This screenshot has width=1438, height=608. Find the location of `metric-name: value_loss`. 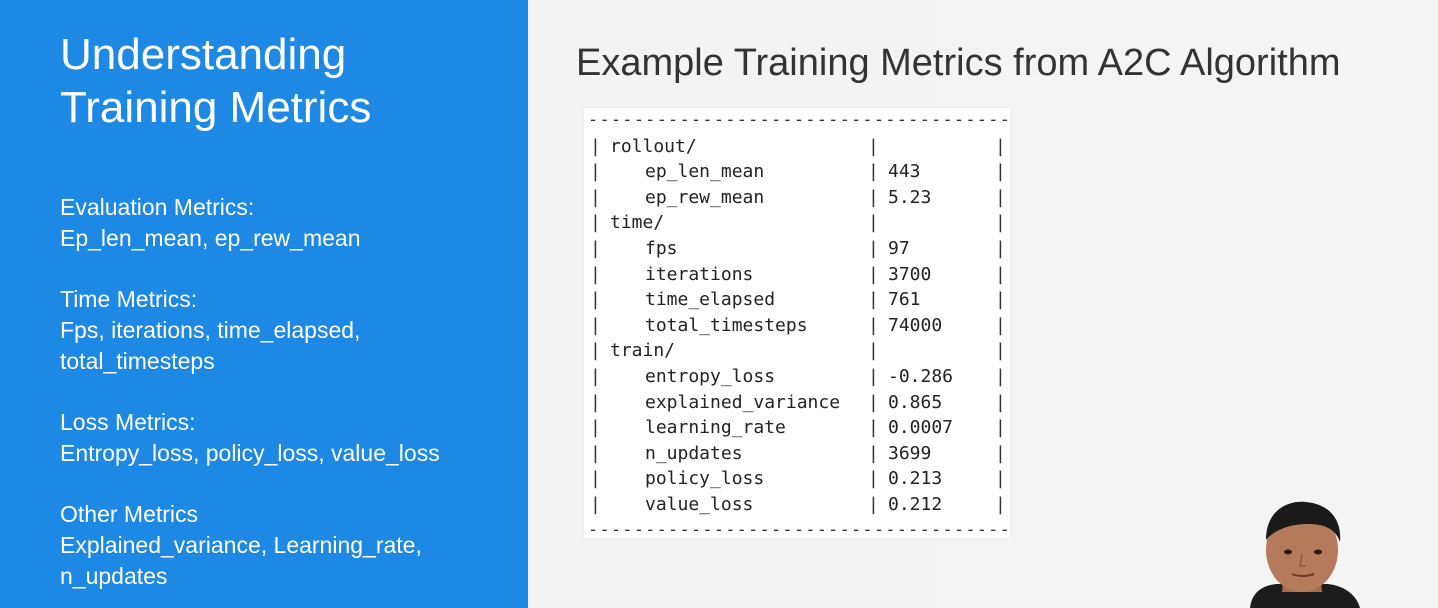

metric-name: value_loss is located at coordinates (699, 504).